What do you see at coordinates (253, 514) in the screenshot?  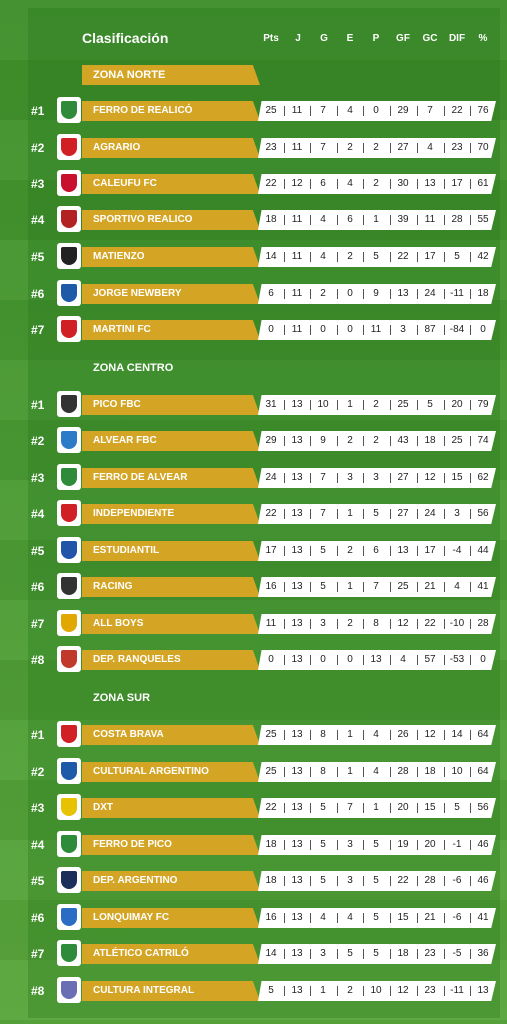 I see `table-row: #4 INDEPENDIENTE 22 13 7 1 5 27 24 3 56` at bounding box center [253, 514].